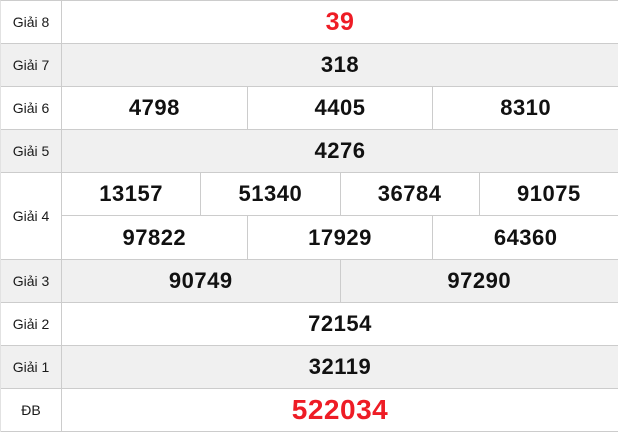  Describe the element at coordinates (154, 237) in the screenshot. I see `prize-number: 97822` at that location.